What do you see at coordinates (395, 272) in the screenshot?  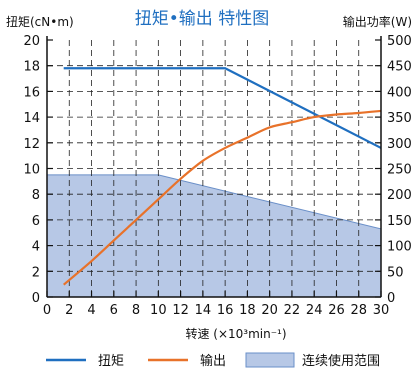 I see `y-right-tick-label: 50` at bounding box center [395, 272].